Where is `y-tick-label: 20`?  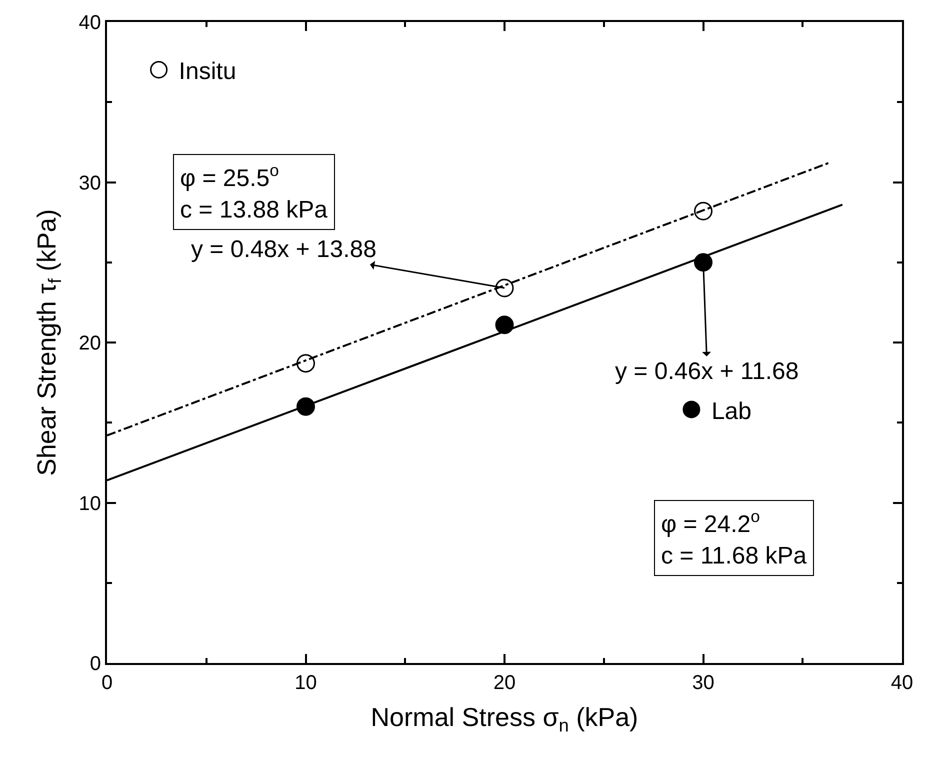
y-tick-label: 20 is located at coordinates (89, 343).